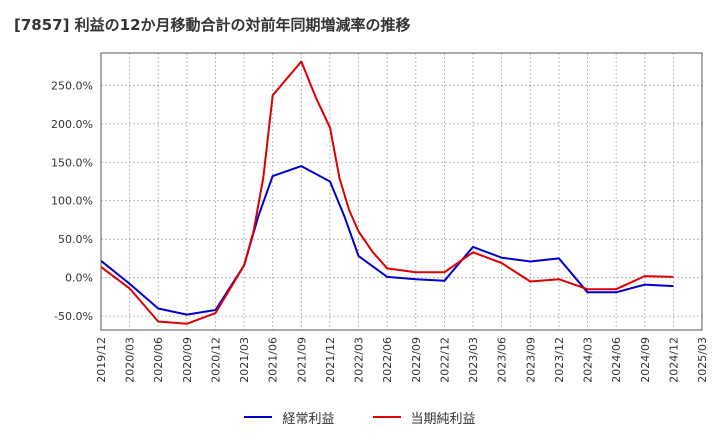  I want to click on legend-label-ordinary-profit: 経常利益, so click(308, 419).